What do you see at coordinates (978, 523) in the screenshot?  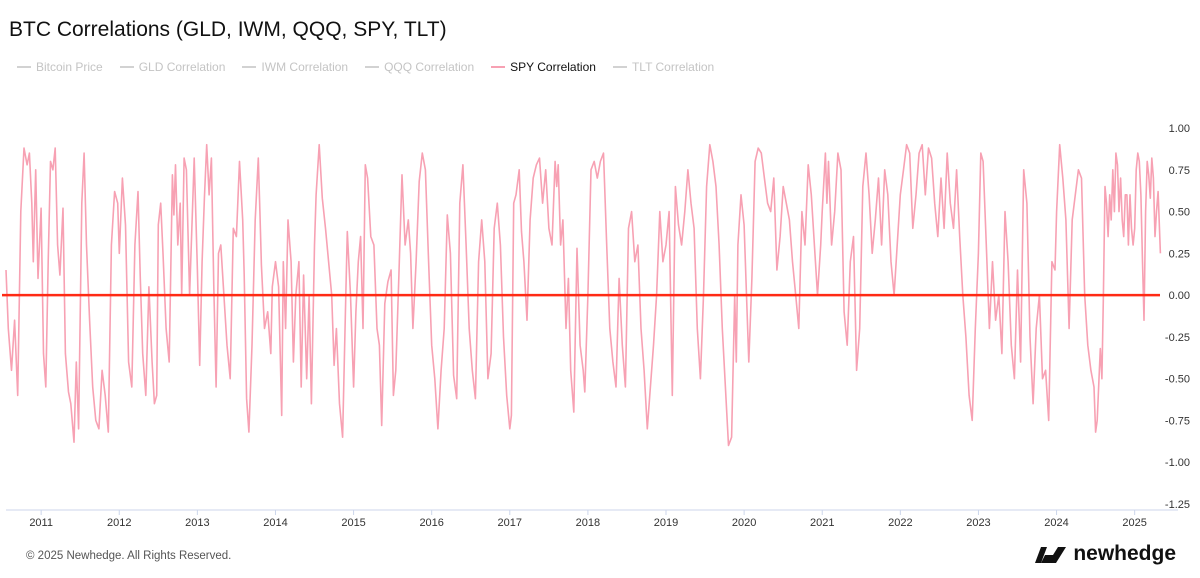 I see `x-tick-label: 2023` at bounding box center [978, 523].